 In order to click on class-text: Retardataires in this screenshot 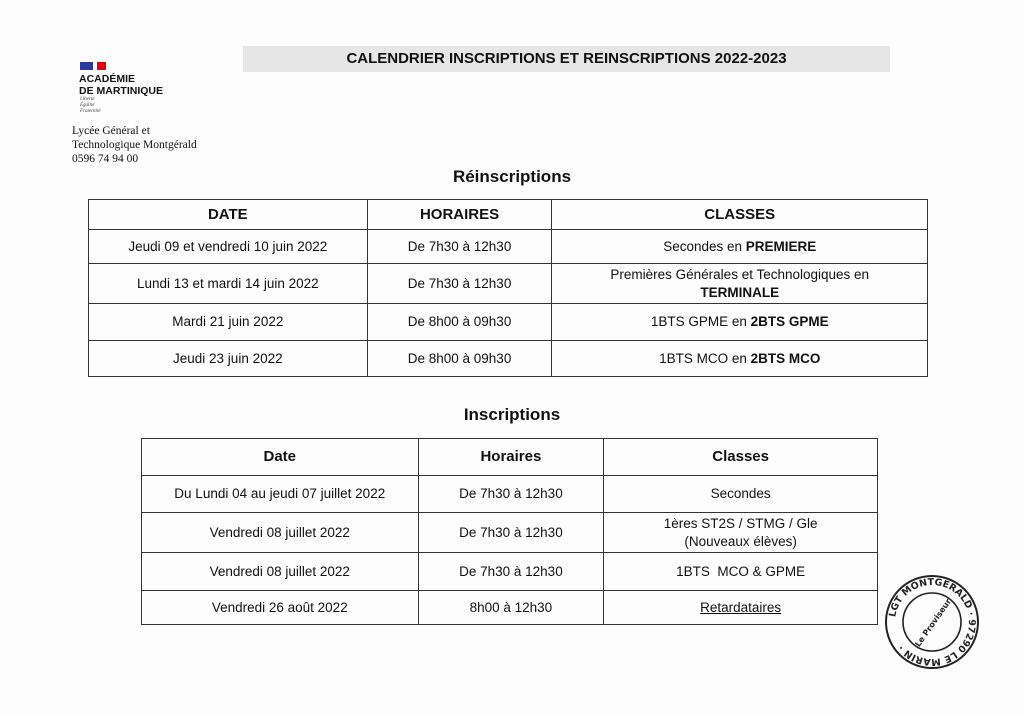, I will do `click(741, 607)`.